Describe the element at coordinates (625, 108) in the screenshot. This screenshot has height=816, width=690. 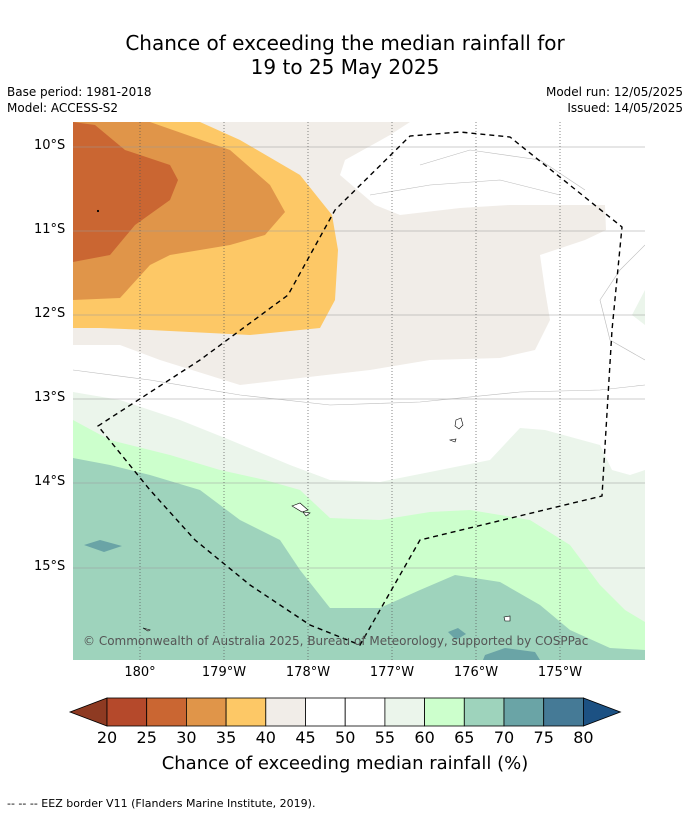
I see `issued-date: Issued: 14/05/2025` at that location.